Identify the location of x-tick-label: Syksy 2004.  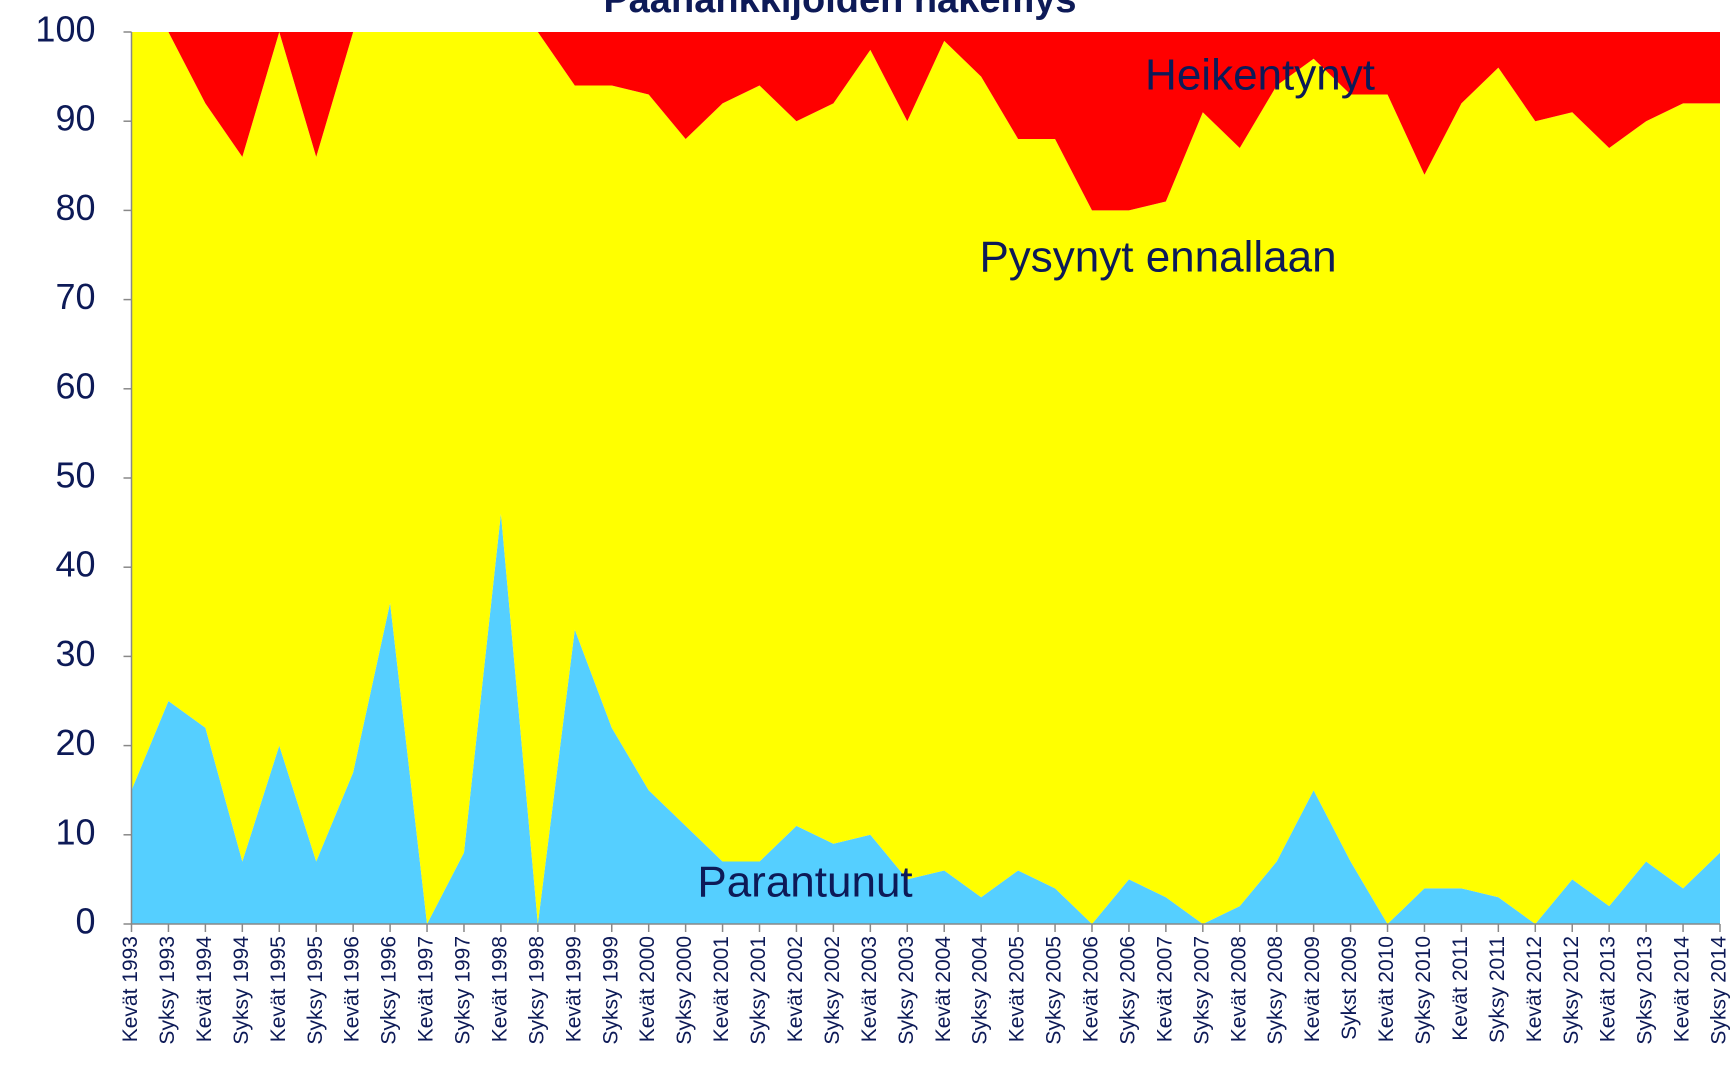
(980, 990).